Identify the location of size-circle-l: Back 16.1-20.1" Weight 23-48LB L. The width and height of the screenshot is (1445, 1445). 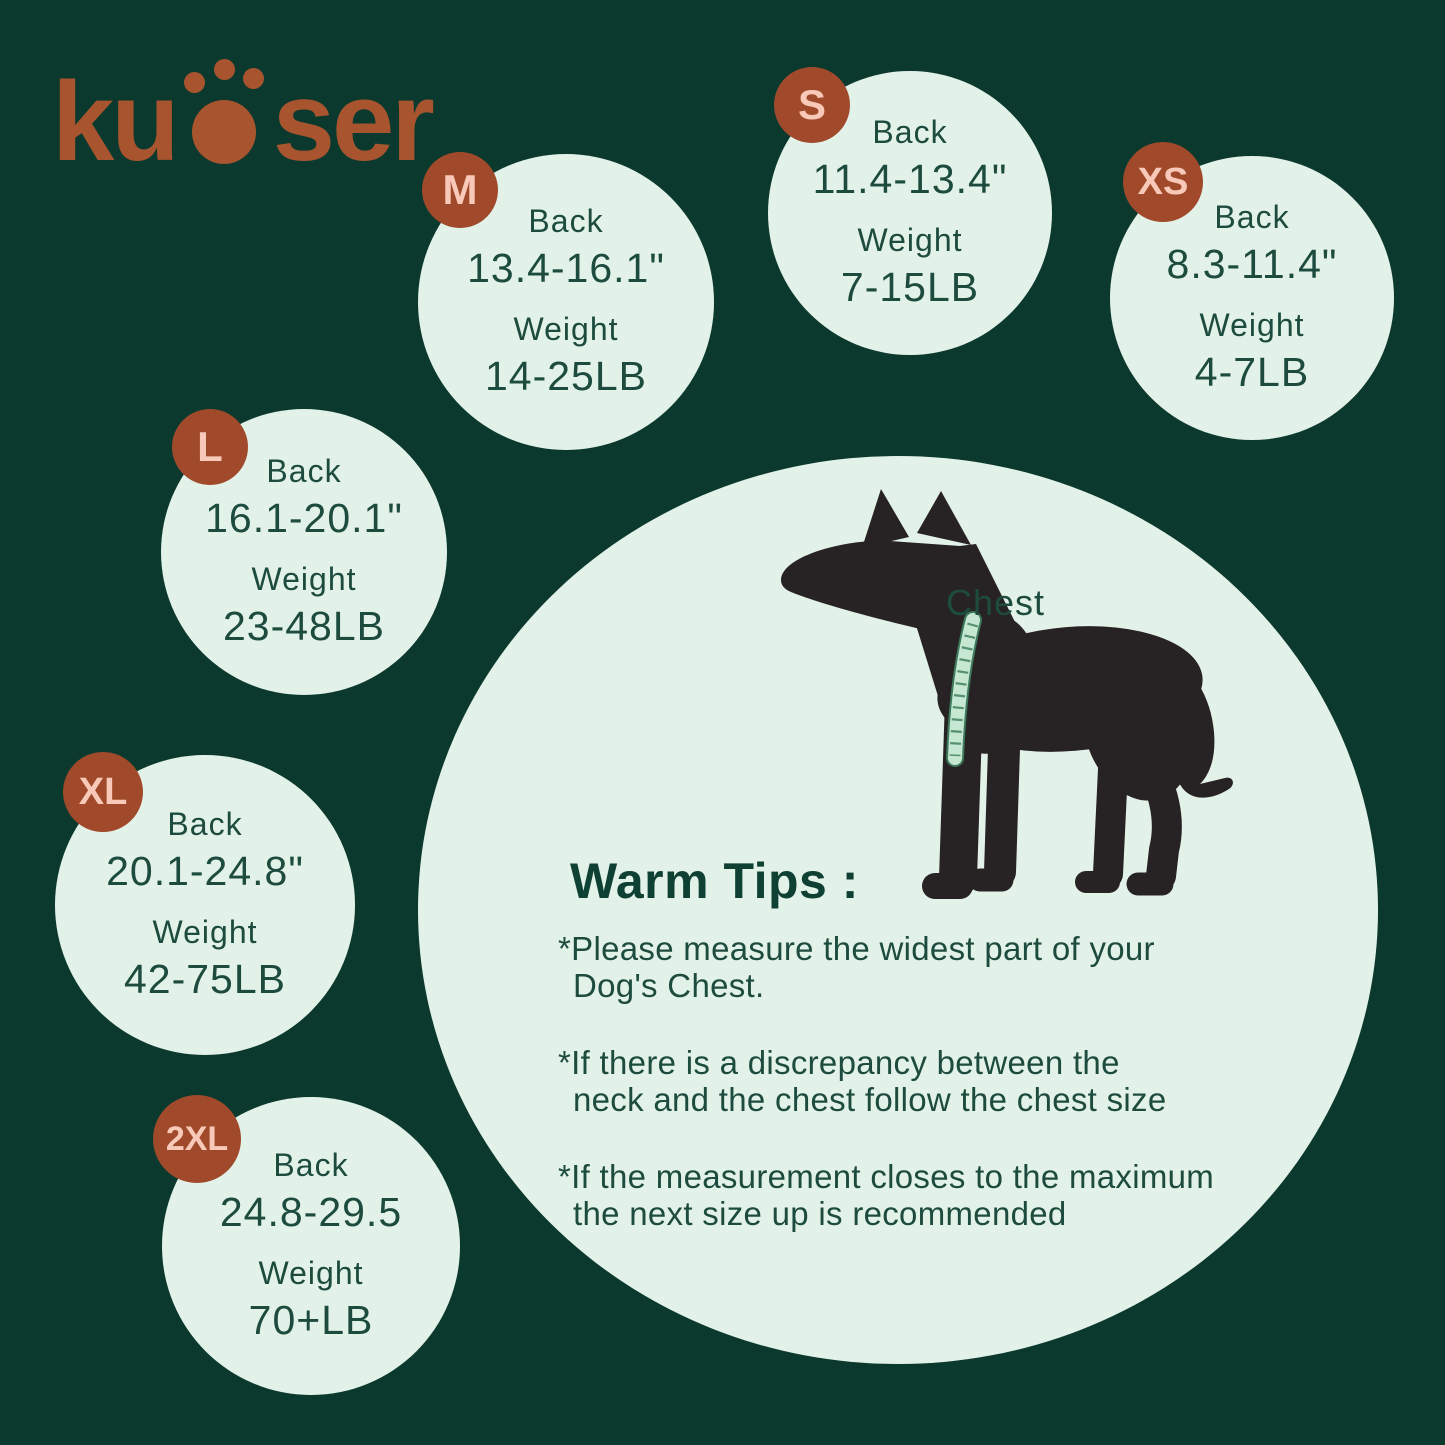
(304, 552).